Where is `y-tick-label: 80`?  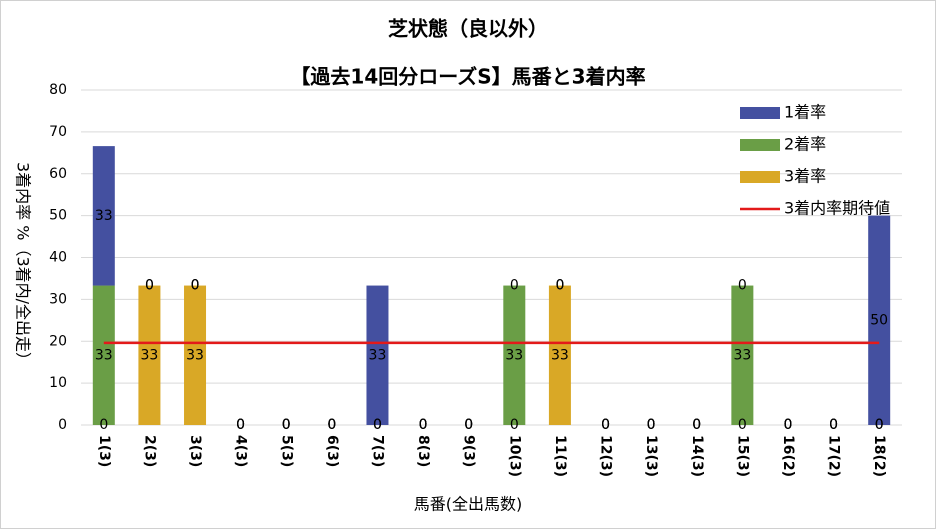 y-tick-label: 80 is located at coordinates (58, 90).